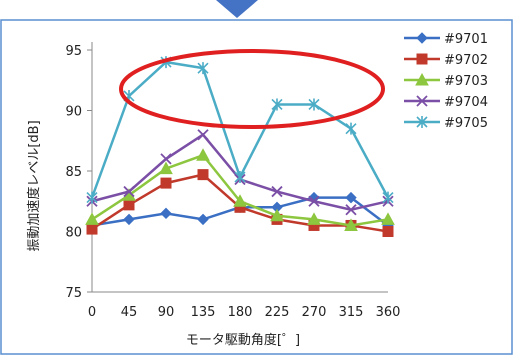  What do you see at coordinates (466, 102) in the screenshot?
I see `legend-label: #9704` at bounding box center [466, 102].